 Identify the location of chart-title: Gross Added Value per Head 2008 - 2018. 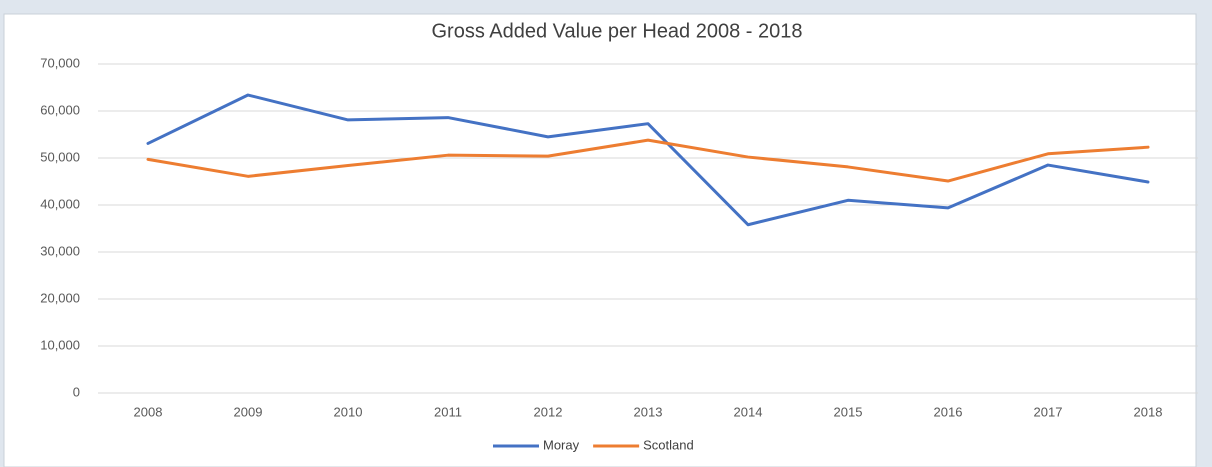
(617, 31).